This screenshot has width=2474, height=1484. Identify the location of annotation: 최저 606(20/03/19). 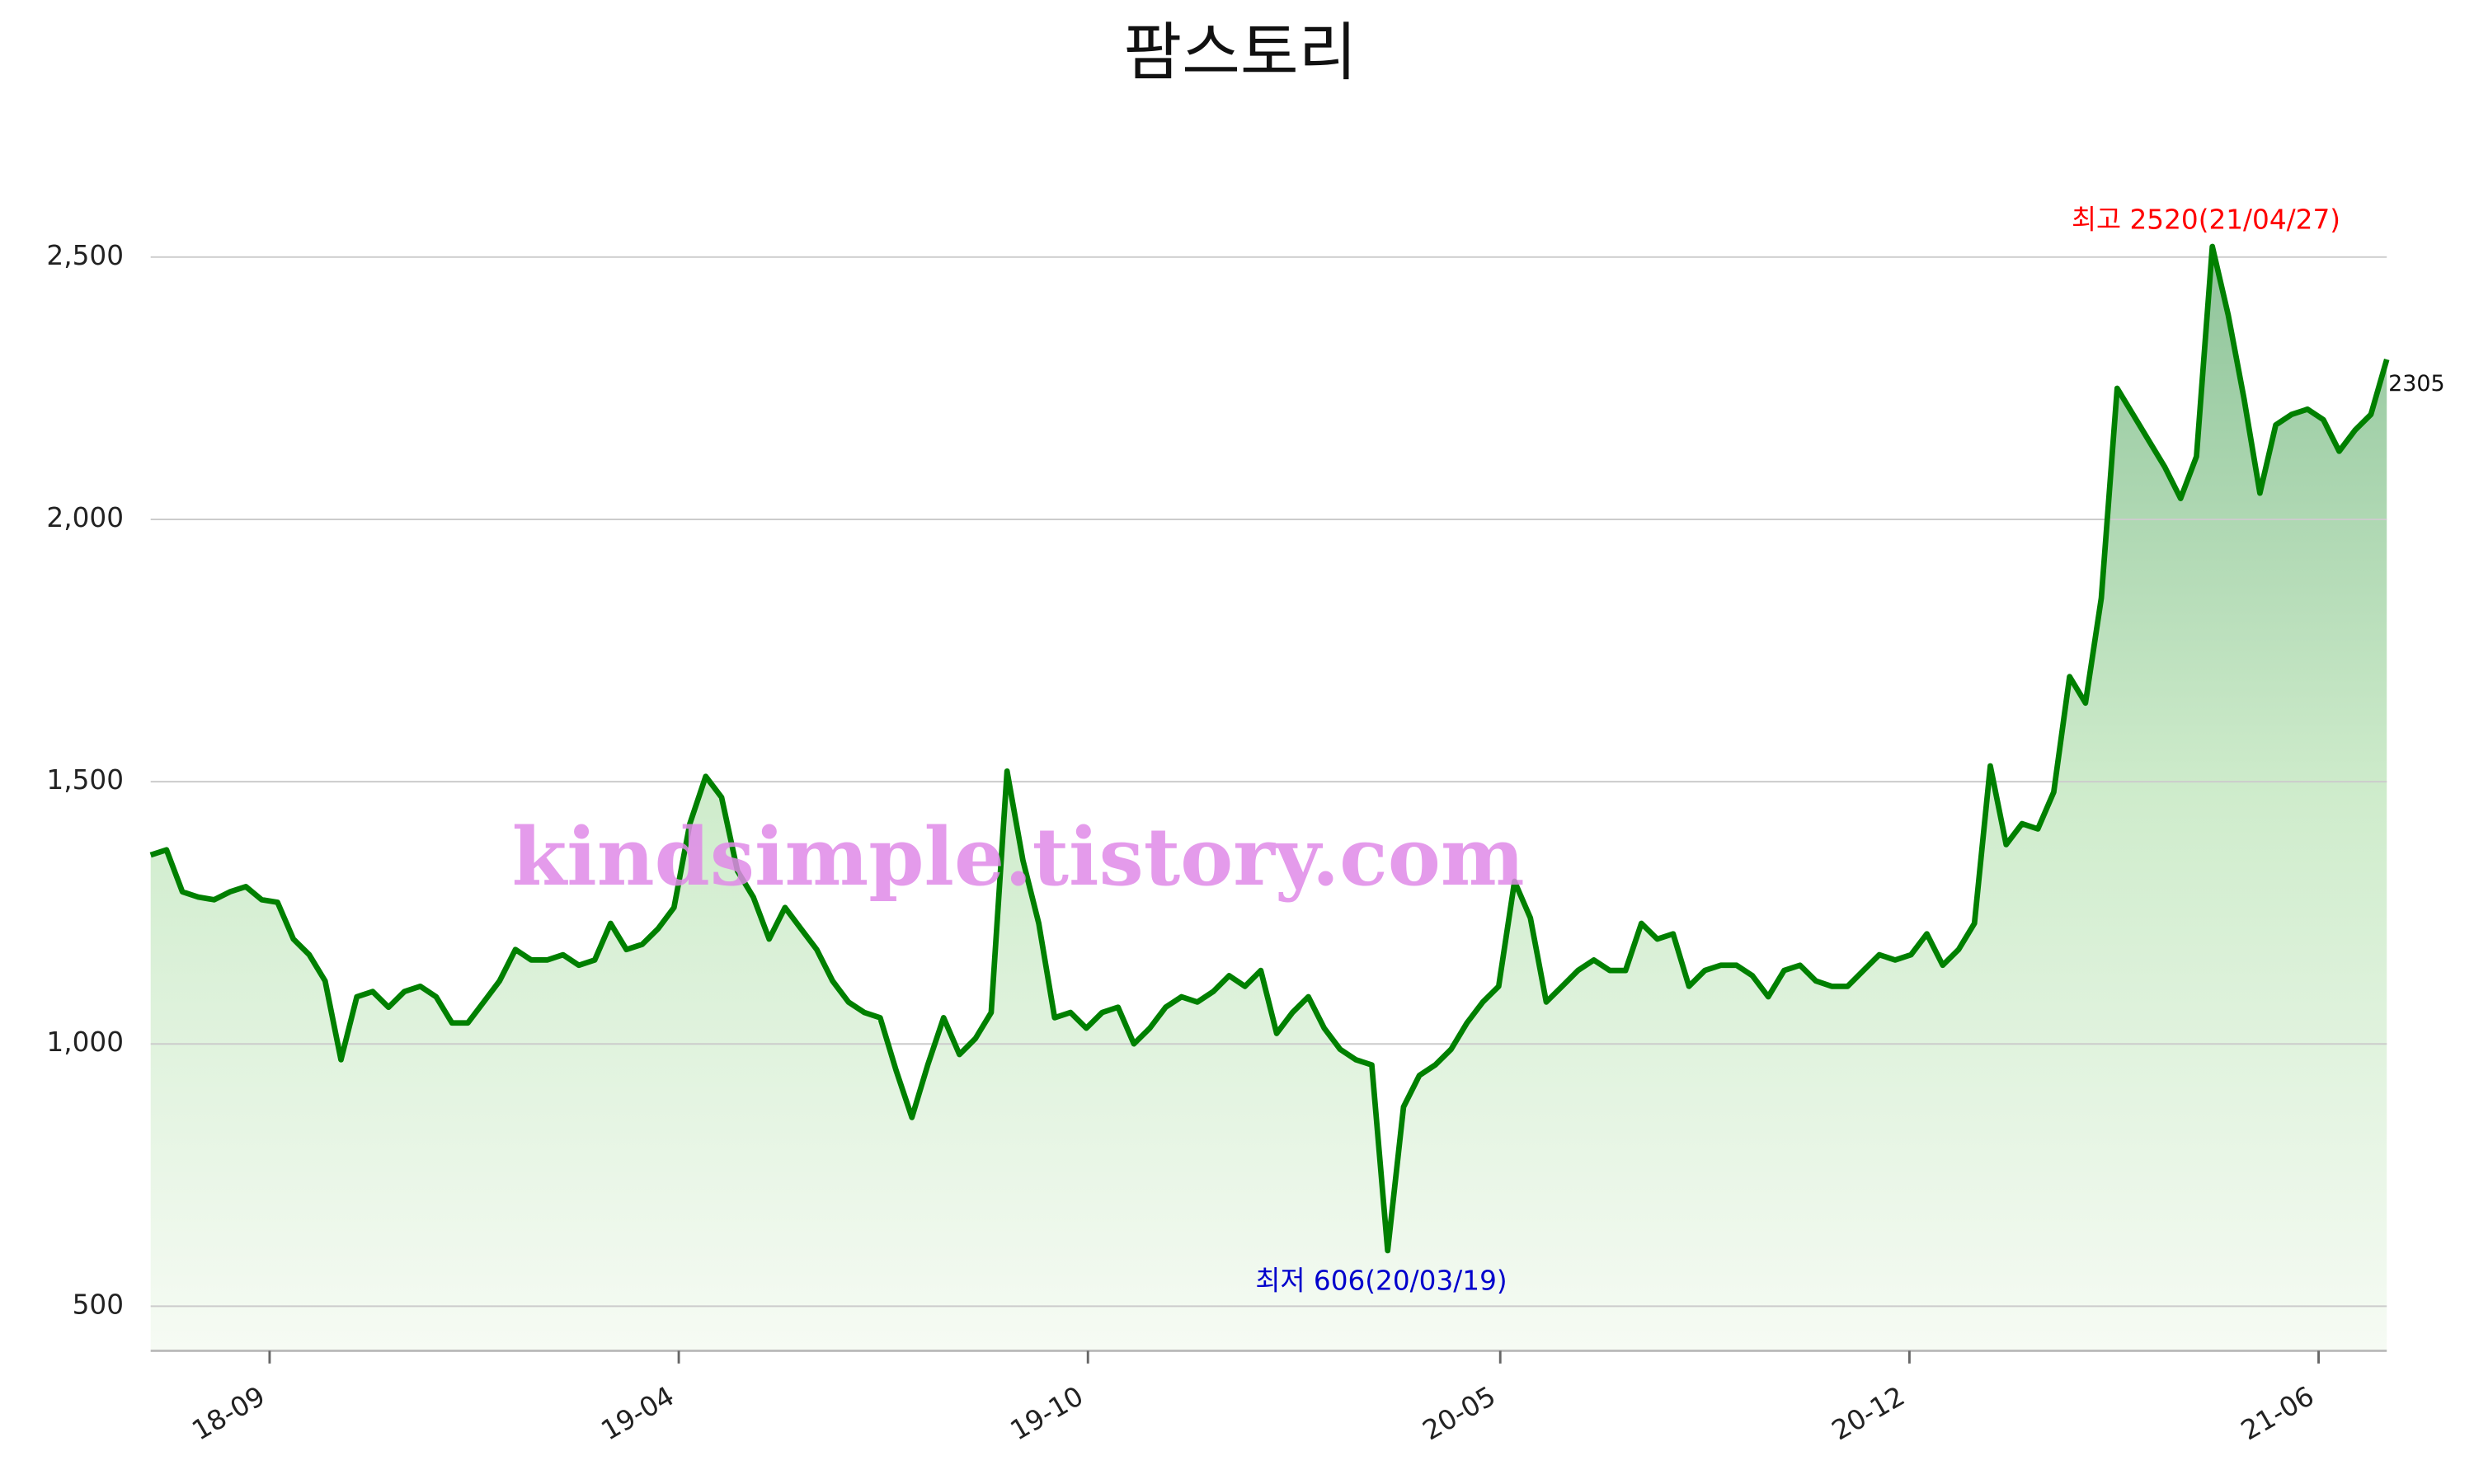
(1381, 1280).